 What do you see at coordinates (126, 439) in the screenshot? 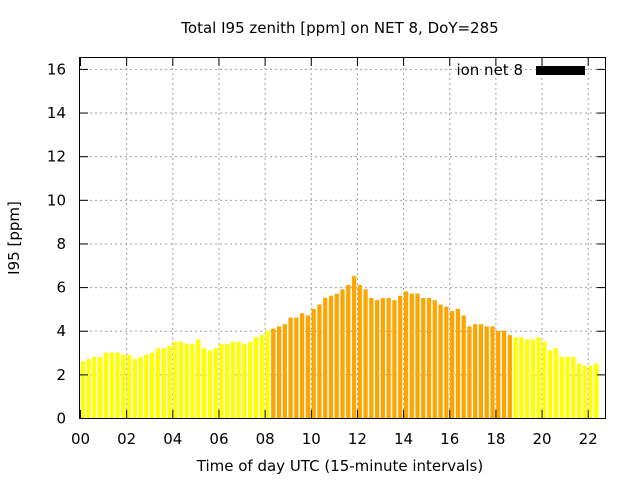
I see `x-tick-label: 02` at bounding box center [126, 439].